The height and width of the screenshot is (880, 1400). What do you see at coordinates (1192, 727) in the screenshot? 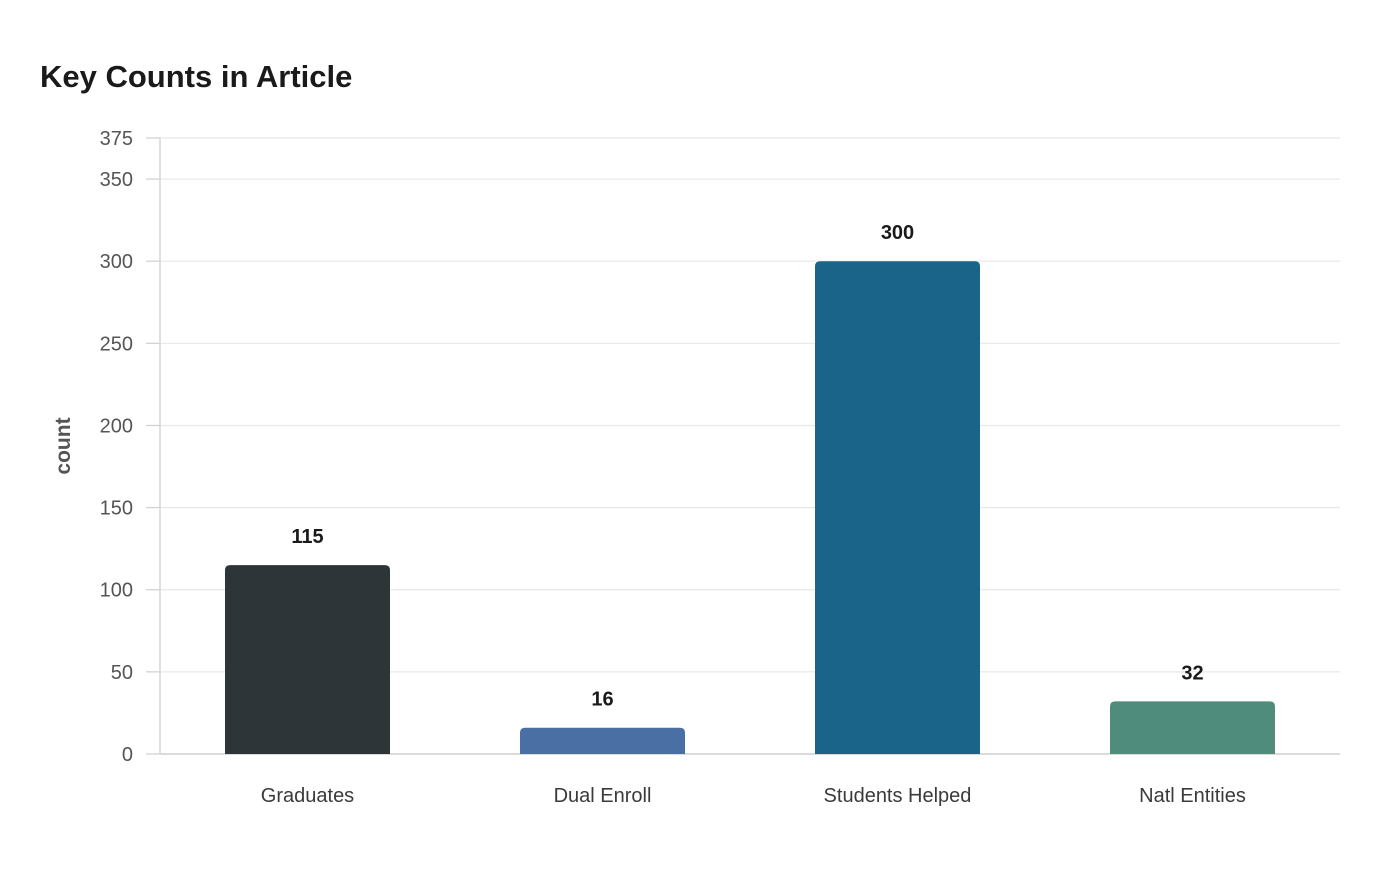
I see `bar-natl-entities` at bounding box center [1192, 727].